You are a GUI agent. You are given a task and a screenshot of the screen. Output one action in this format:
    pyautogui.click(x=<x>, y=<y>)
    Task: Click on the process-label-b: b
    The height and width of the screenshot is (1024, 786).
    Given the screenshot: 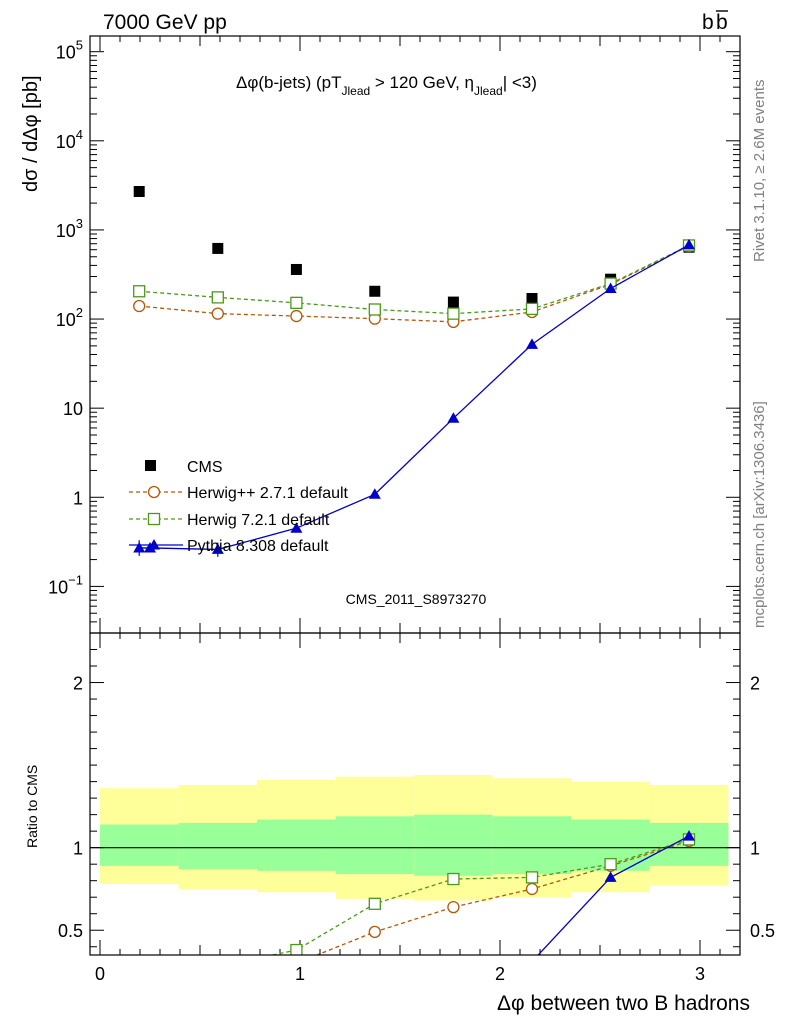 What is the action you would take?
    pyautogui.click(x=708, y=22)
    